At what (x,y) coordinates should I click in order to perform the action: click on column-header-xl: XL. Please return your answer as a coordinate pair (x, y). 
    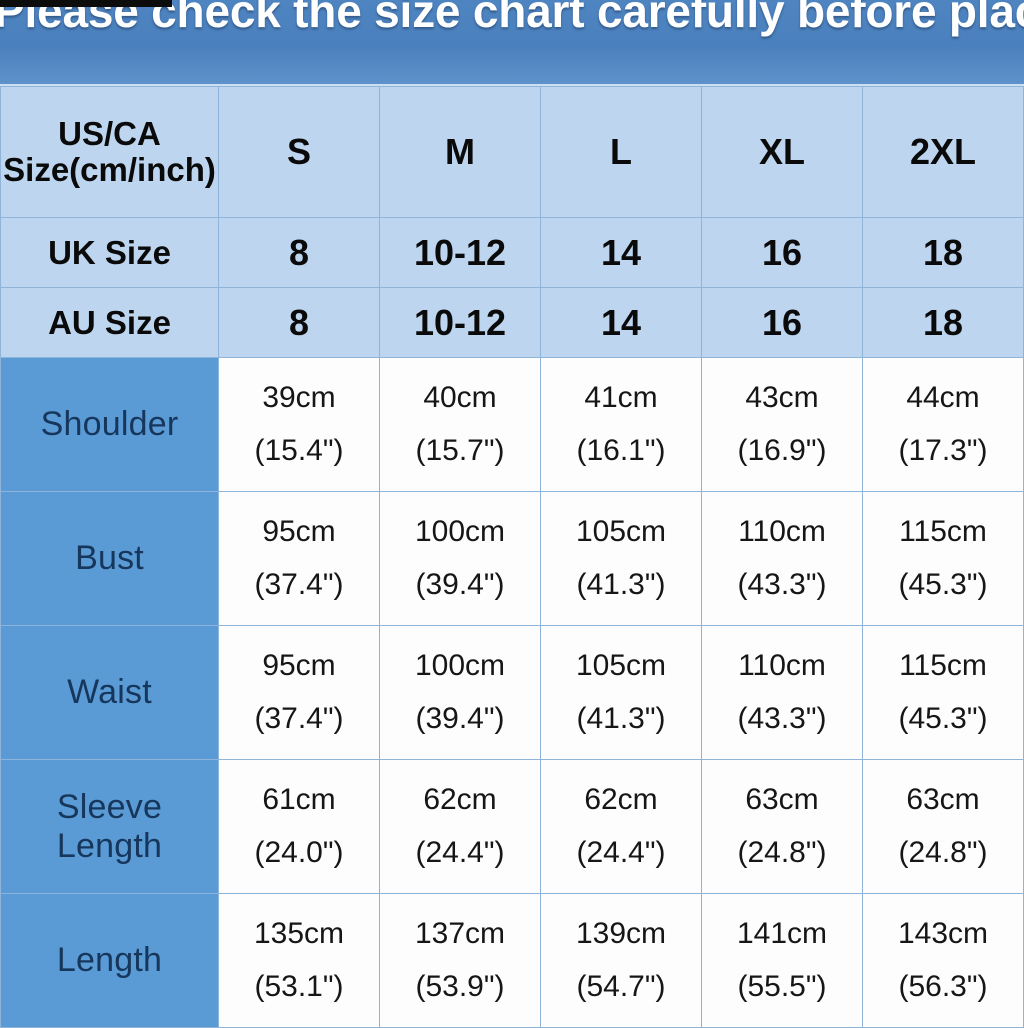
    Looking at the image, I should click on (782, 152).